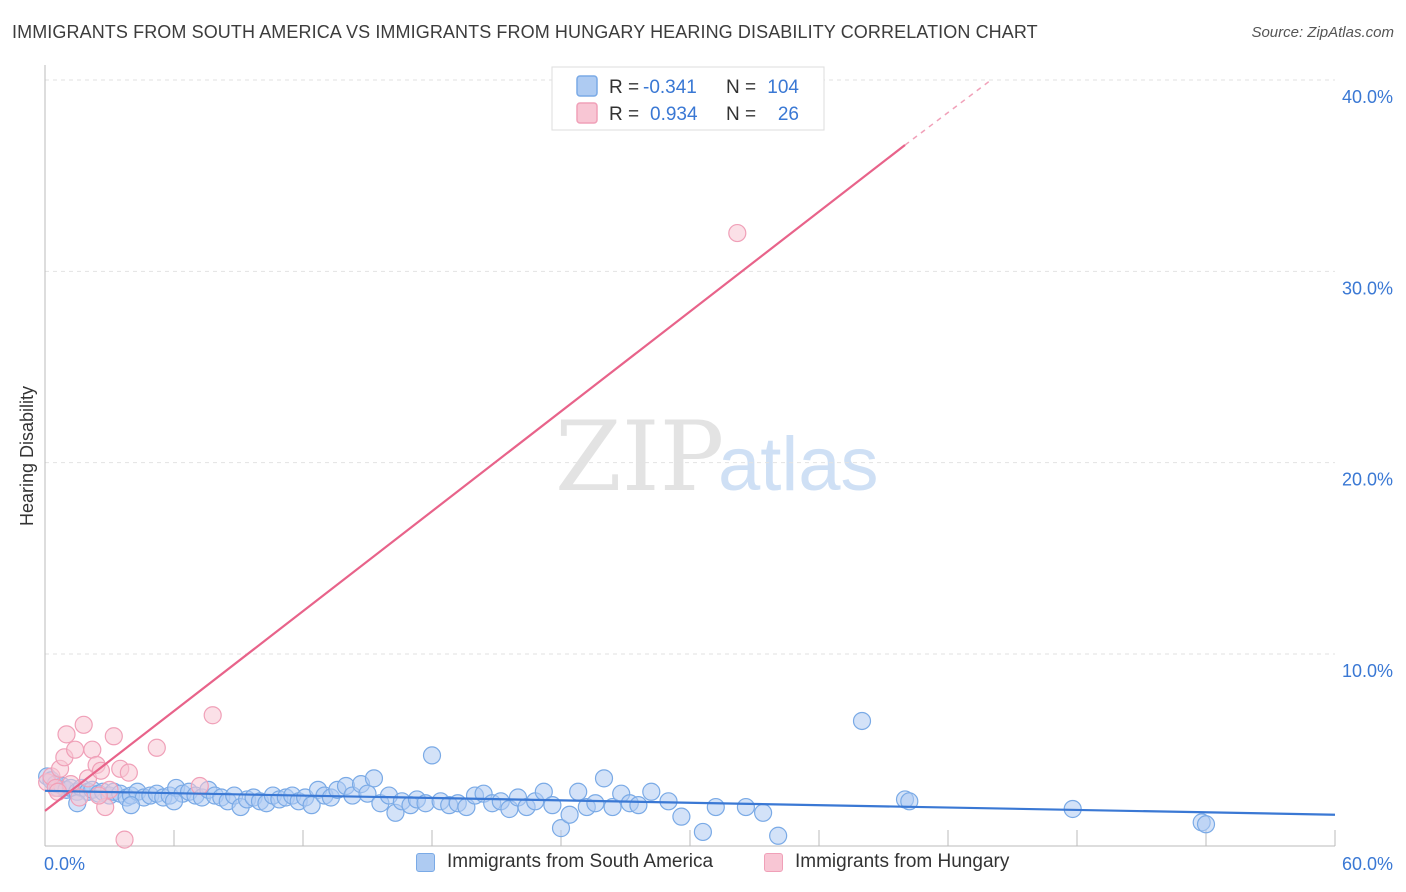  I want to click on legend-n-value-blue: 104, so click(783, 87).